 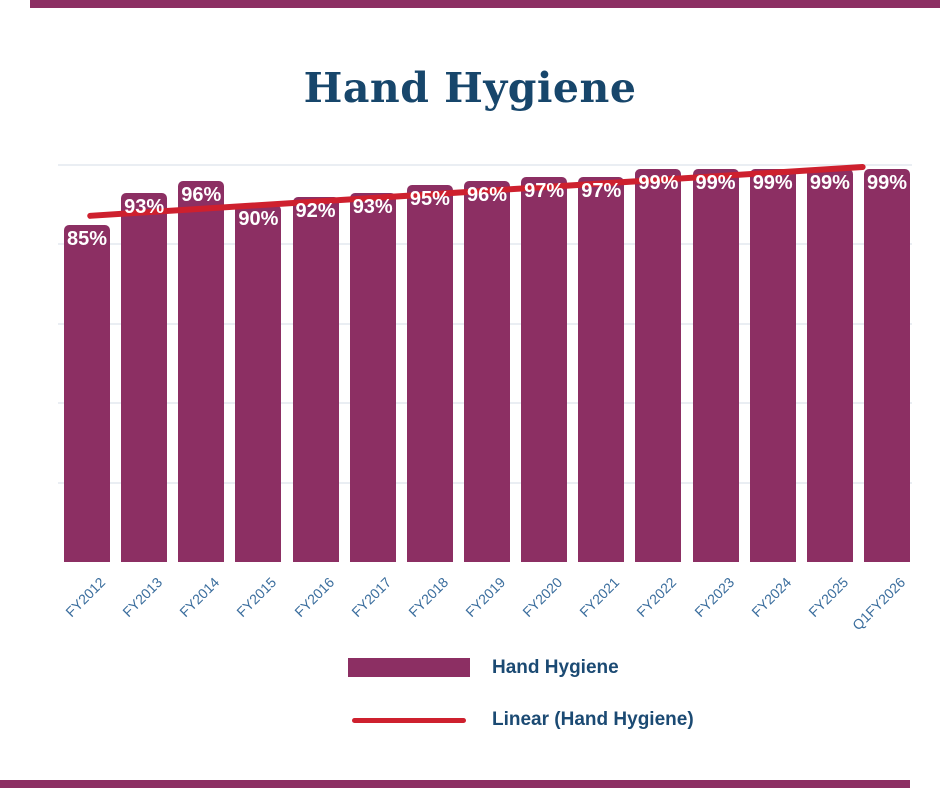 What do you see at coordinates (258, 383) in the screenshot?
I see `bar-FY2015` at bounding box center [258, 383].